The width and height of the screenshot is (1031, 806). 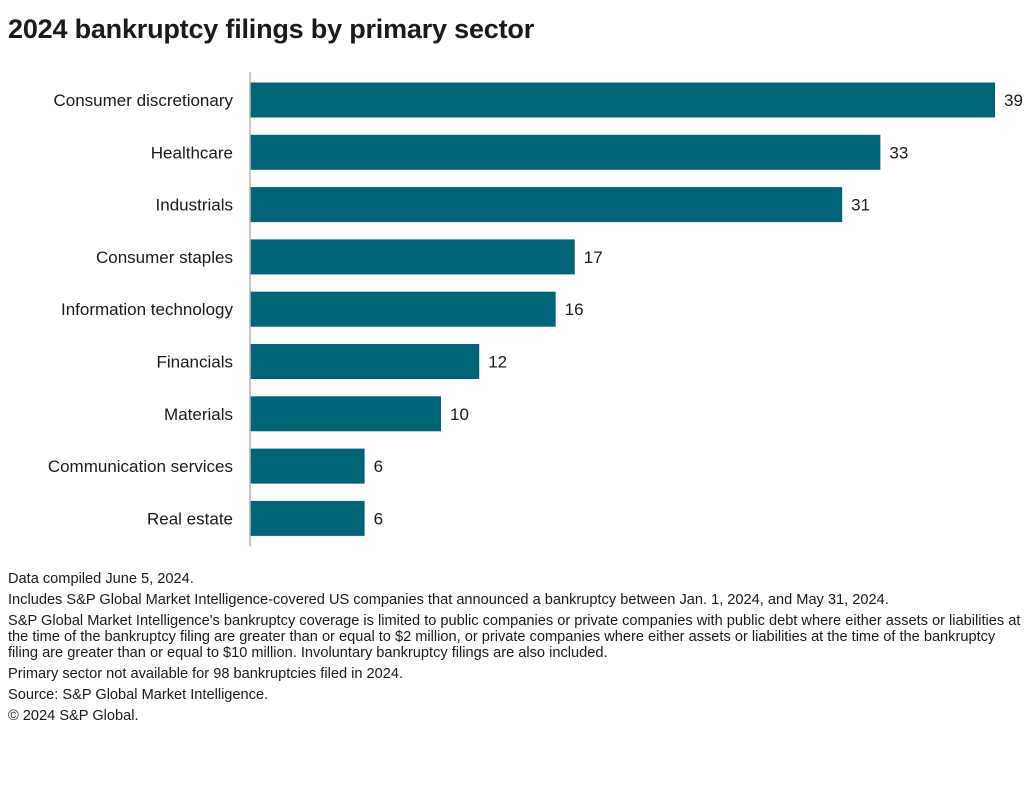 What do you see at coordinates (194, 205) in the screenshot?
I see `category-label-industrials: Industrials` at bounding box center [194, 205].